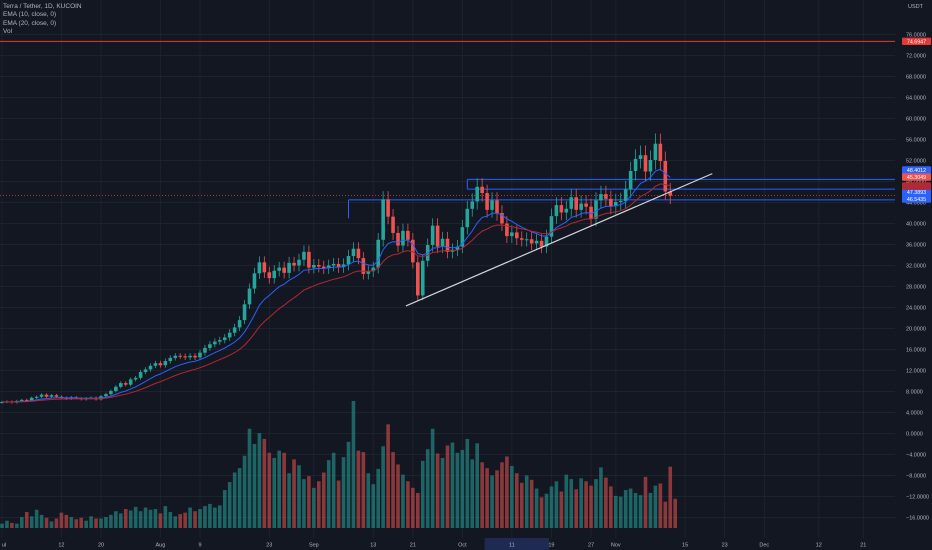 This screenshot has height=550, width=932. Describe the element at coordinates (8, 32) in the screenshot. I see `volume-legend: Vol` at that location.